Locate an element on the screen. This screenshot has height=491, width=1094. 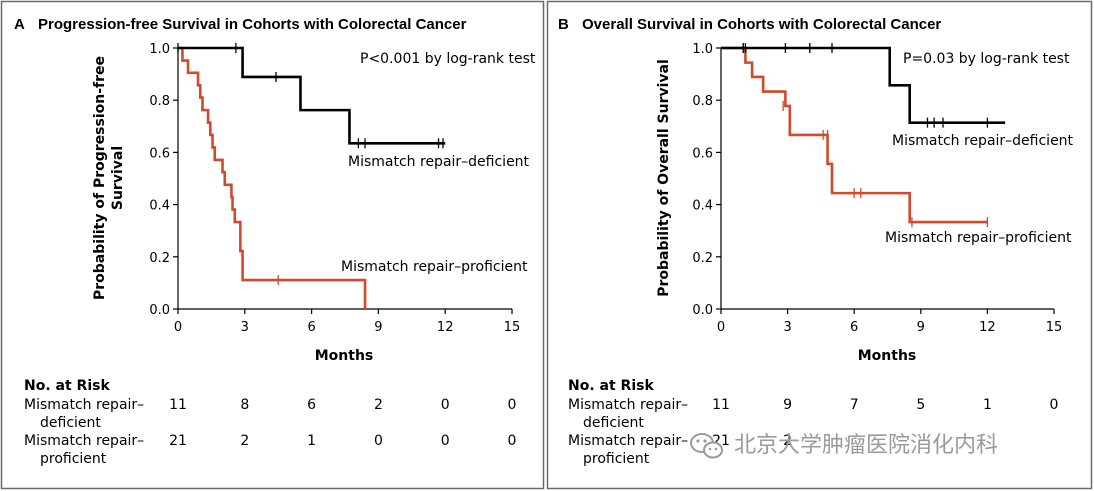
panel-b-letter: B is located at coordinates (563, 24).